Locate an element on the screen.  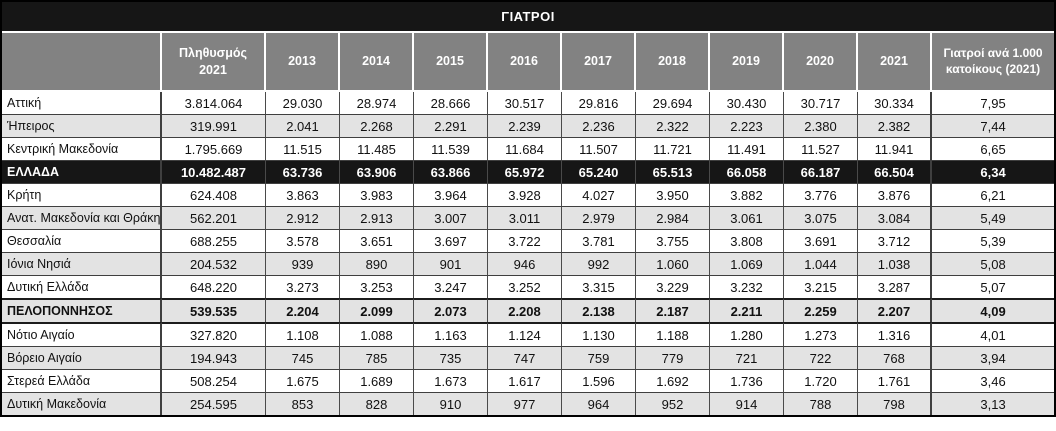
year-value-cell: 3.712 is located at coordinates (895, 240).